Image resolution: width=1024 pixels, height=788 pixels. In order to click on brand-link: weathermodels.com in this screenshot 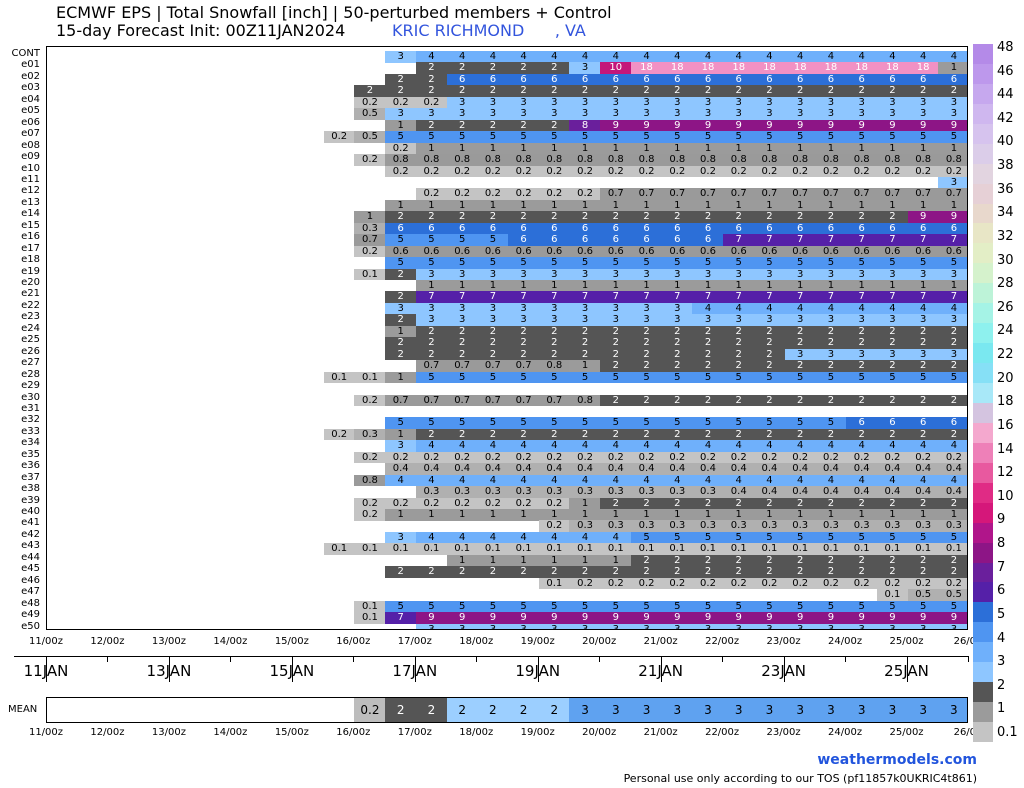, I will do `click(897, 760)`.